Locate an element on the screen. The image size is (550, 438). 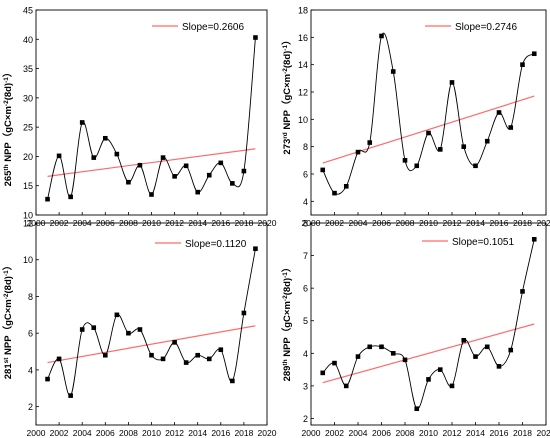
x-tick-label: 2016 is located at coordinates (220, 433).